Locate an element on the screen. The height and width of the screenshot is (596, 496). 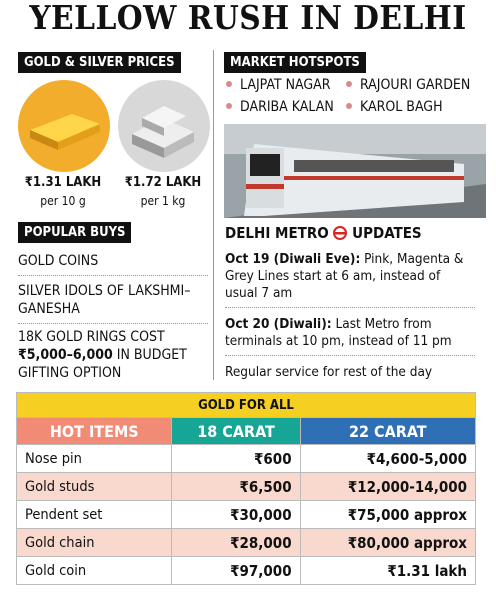
section-heading: POPULAR BUYS is located at coordinates (75, 232).